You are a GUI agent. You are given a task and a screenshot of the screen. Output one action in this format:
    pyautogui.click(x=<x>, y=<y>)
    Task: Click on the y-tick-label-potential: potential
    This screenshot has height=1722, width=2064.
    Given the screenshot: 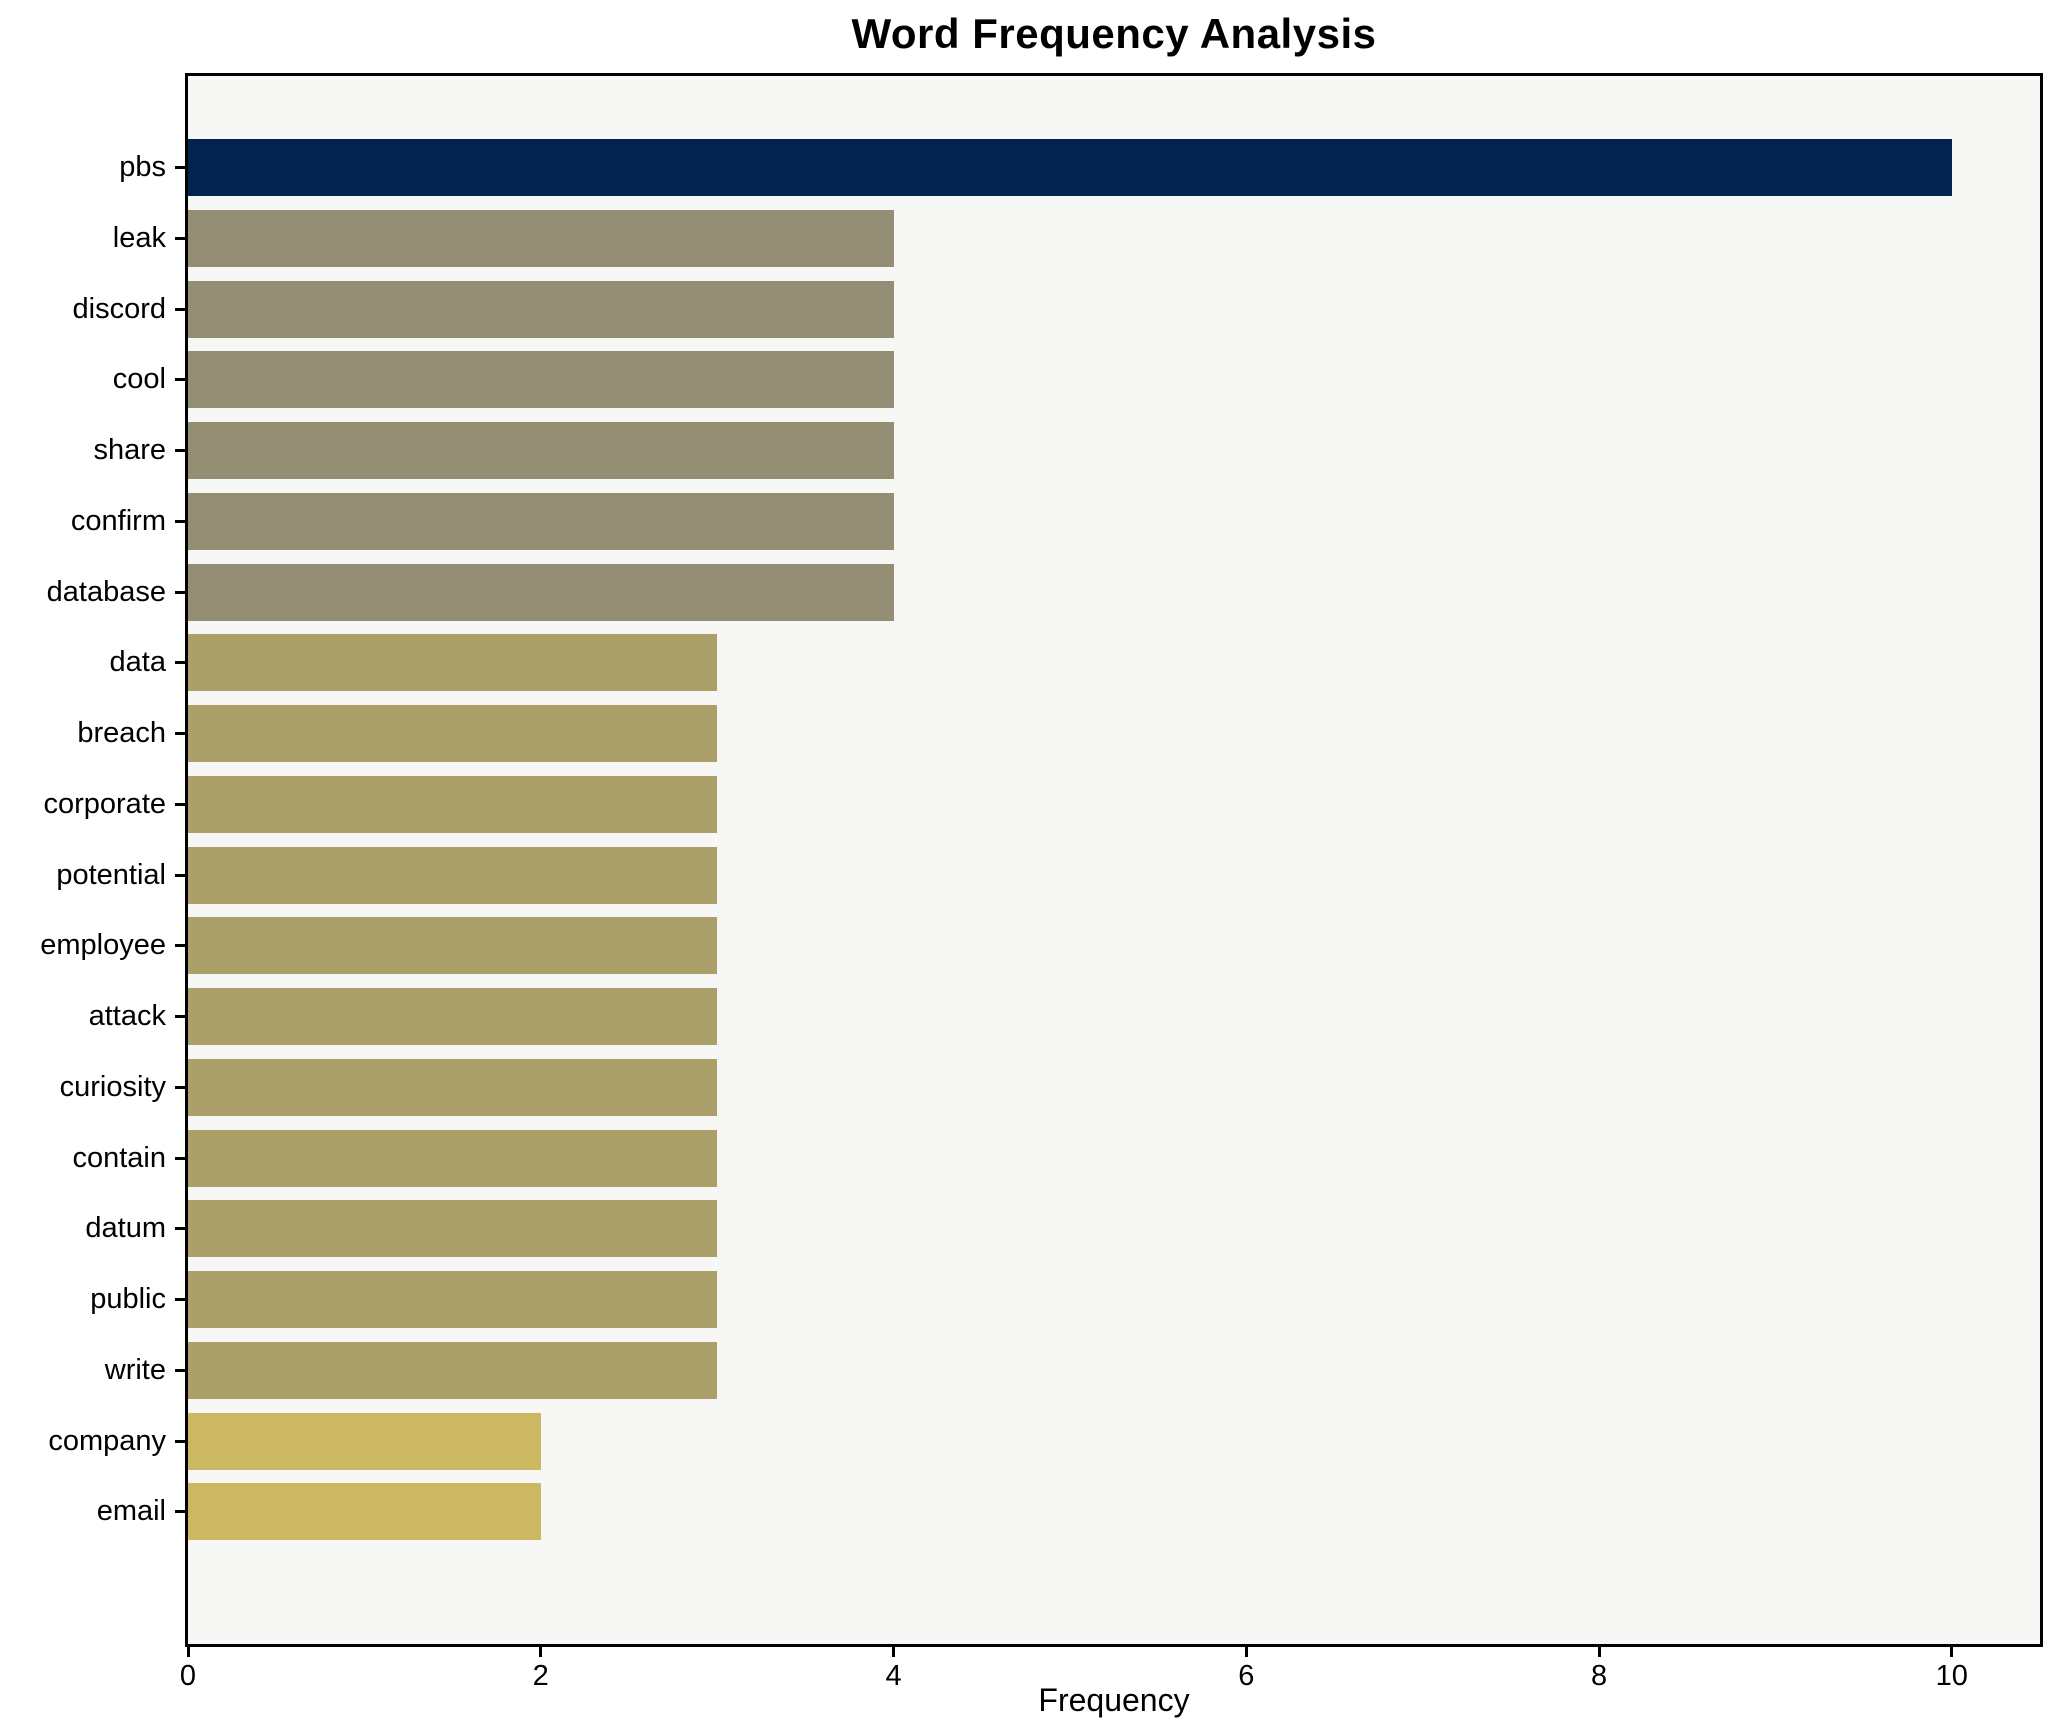 What is the action you would take?
    pyautogui.click(x=111, y=874)
    